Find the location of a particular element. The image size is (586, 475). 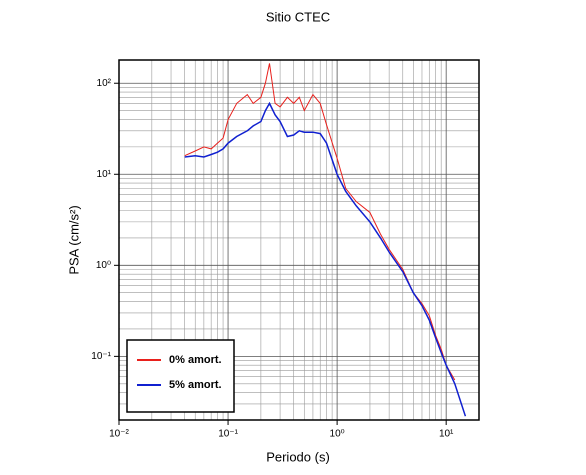

y-axis-label: PSA (cm/s²) is located at coordinates (73, 239).